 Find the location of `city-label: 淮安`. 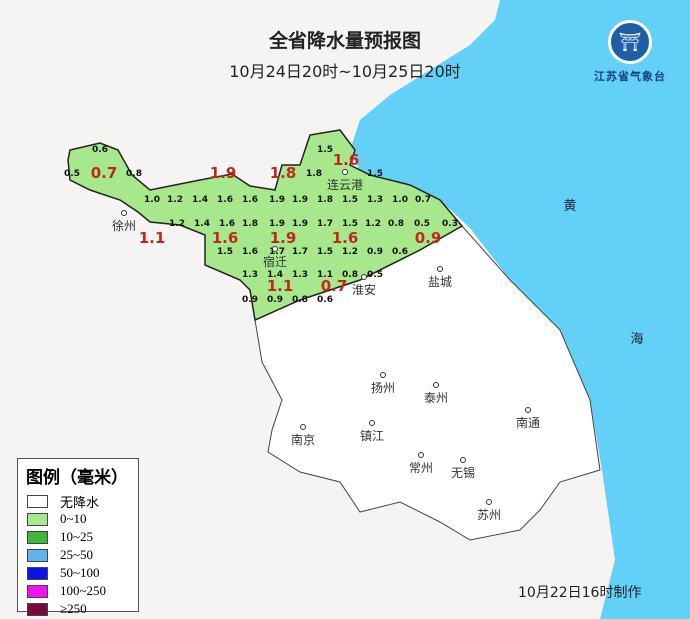

city-label: 淮安 is located at coordinates (364, 289).